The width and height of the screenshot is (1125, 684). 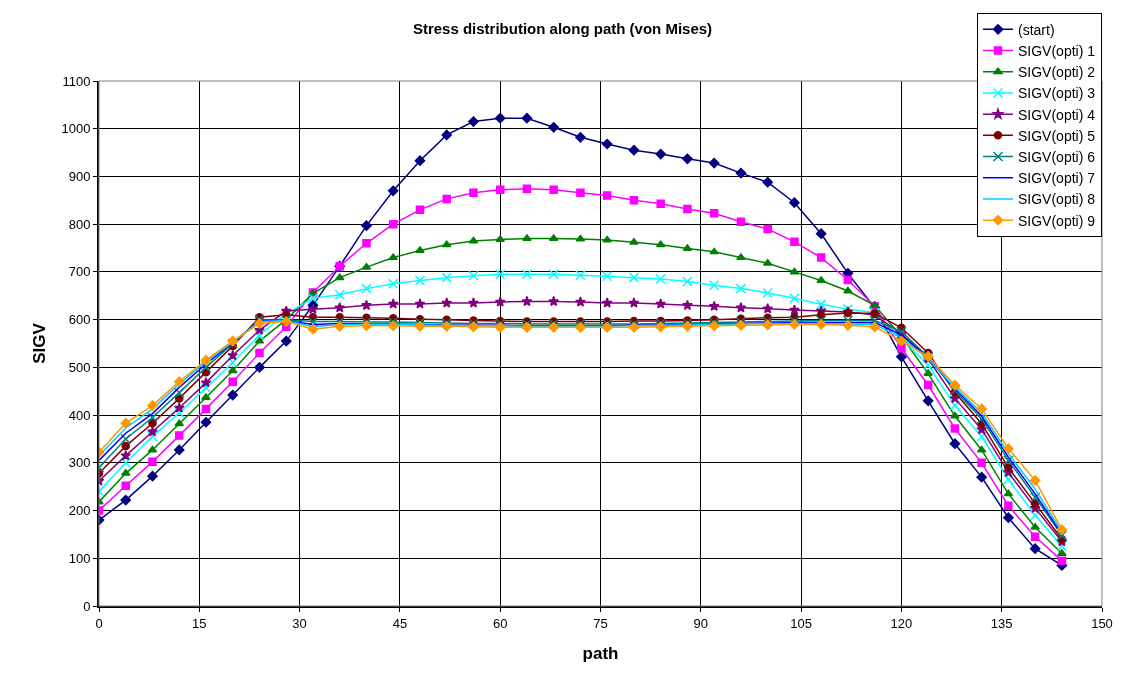 What do you see at coordinates (1057, 114) in the screenshot?
I see `legend-label: SIGV(opti) 4` at bounding box center [1057, 114].